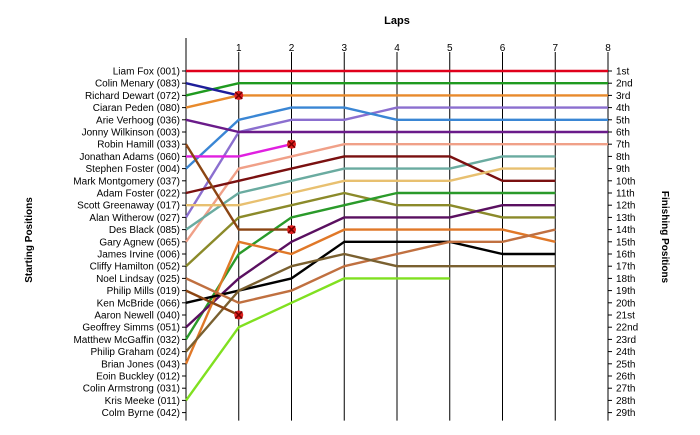  I want to click on finishing-position-label: 16th, so click(625, 255).